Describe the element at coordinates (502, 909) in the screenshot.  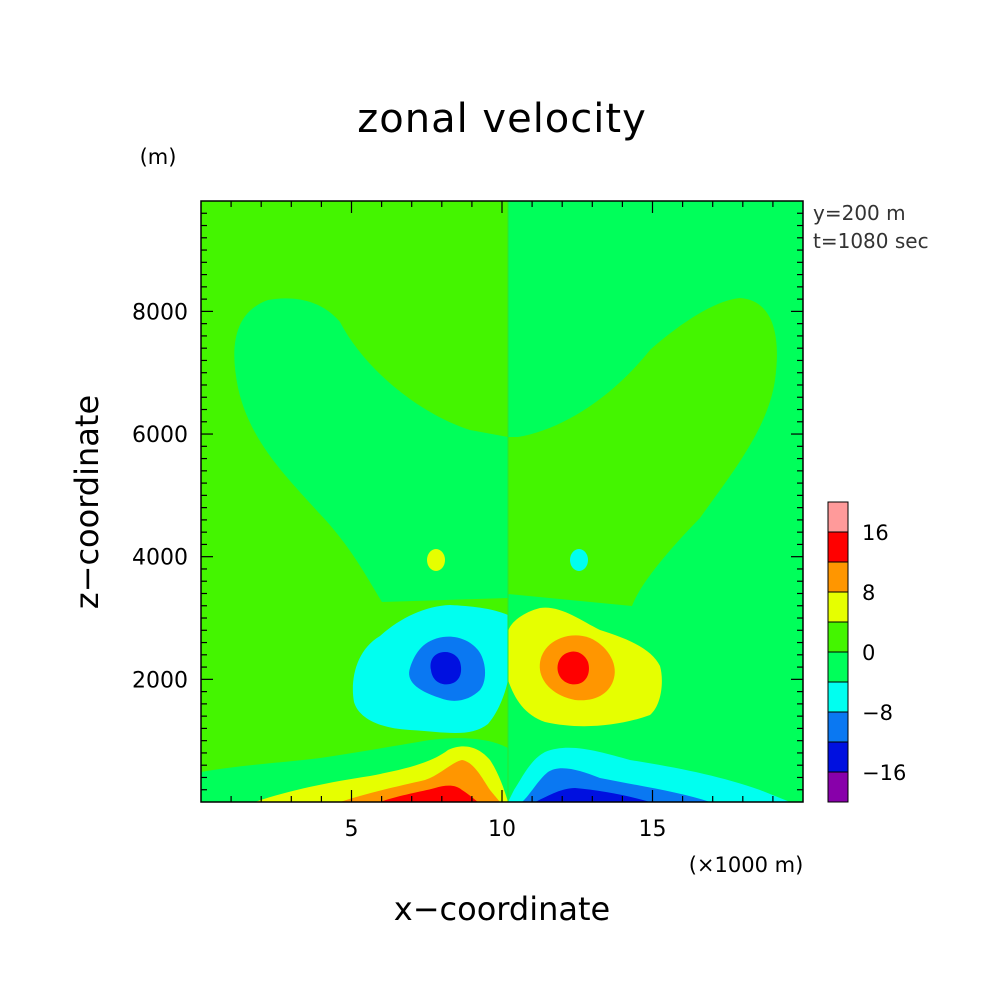
I see `x-axis-label: x−coordinate` at that location.